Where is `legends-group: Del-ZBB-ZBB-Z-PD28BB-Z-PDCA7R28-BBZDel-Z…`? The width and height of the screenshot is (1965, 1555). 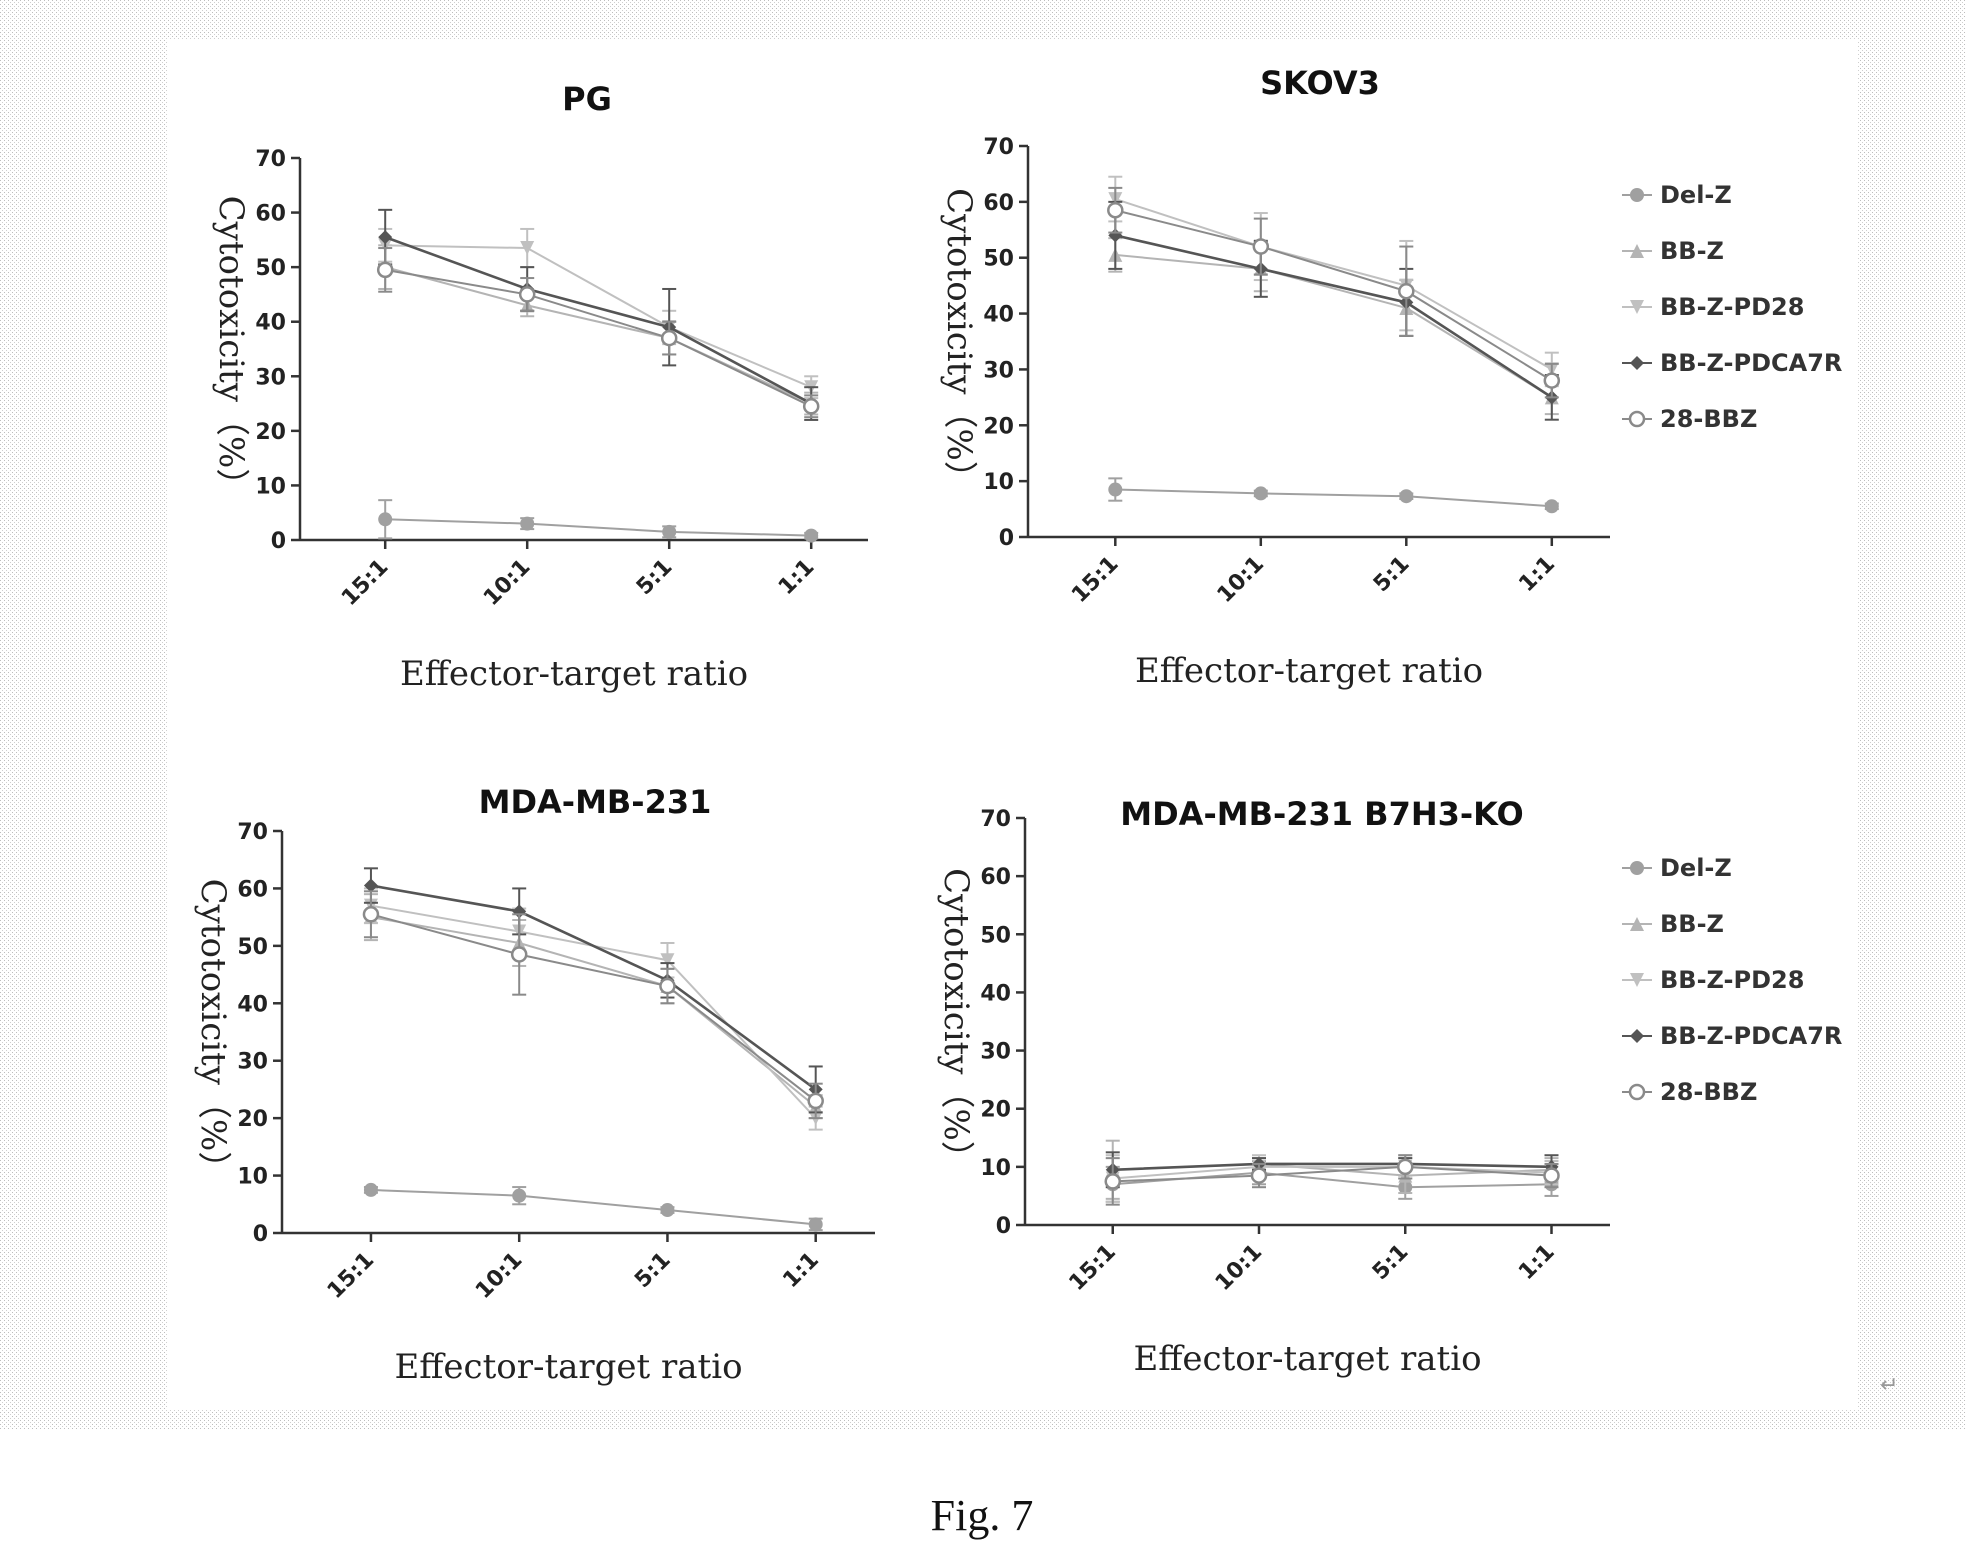 legends-group: Del-ZBB-ZBB-Z-PD28BB-Z-PDCA7R28-BBZDel-Z… is located at coordinates (1732, 643).